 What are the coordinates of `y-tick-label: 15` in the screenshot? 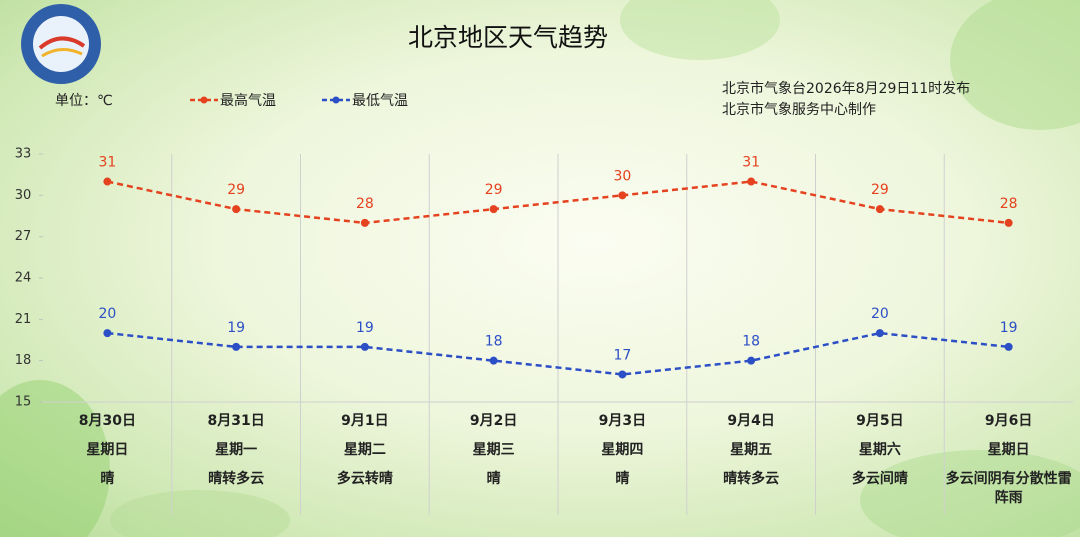 It's located at (23, 402).